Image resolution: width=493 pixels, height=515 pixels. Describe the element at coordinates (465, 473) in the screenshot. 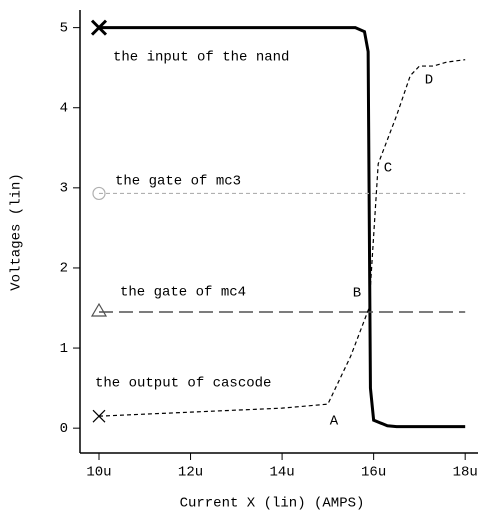

I see `x-tick-label: 18u` at that location.